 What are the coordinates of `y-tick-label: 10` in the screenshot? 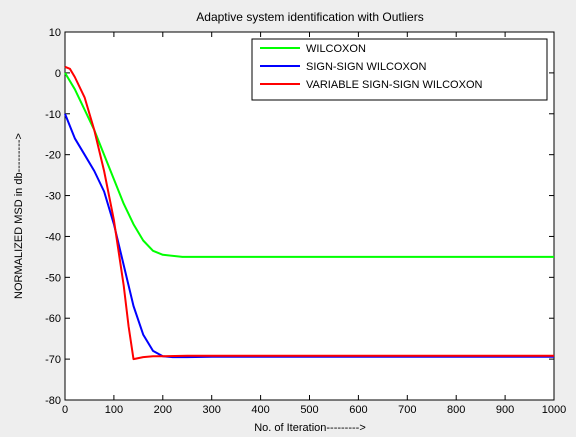 It's located at (55, 33).